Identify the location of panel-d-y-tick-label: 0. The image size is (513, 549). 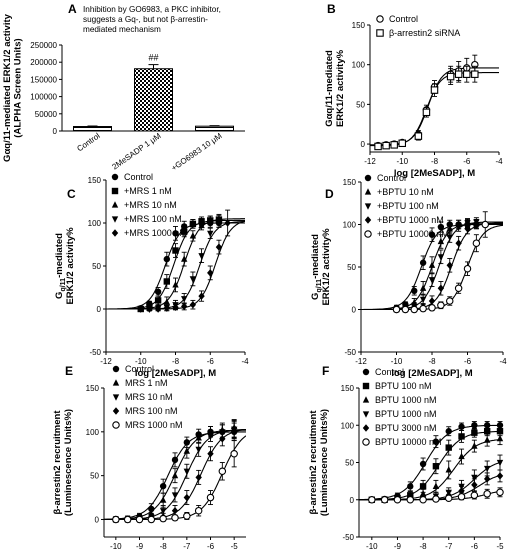
(354, 310).